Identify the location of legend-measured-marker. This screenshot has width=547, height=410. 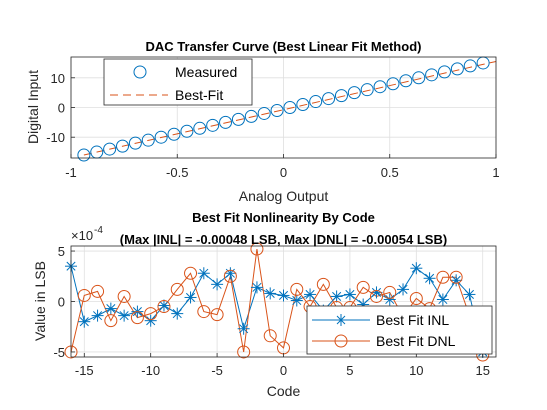
(140, 72).